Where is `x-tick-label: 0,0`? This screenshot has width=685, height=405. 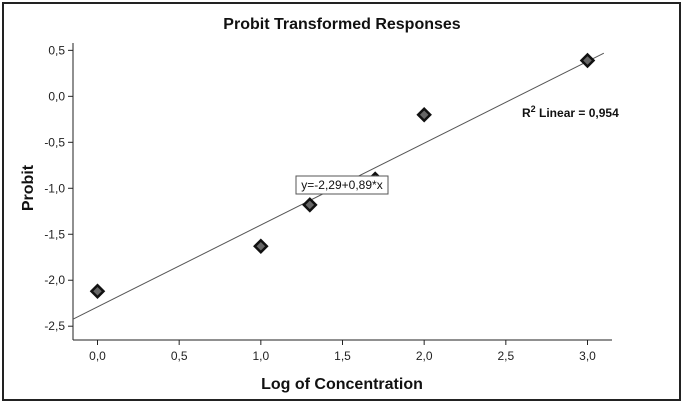
x-tick-label: 0,0 is located at coordinates (97, 356).